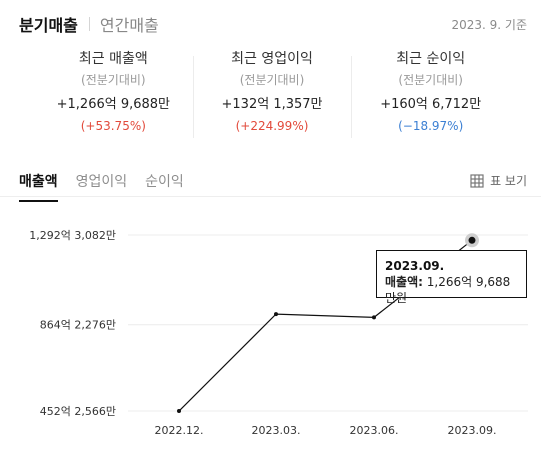 This screenshot has width=541, height=466. I want to click on chart-tabs: 매출액 영업이익 순이익, so click(101, 186).